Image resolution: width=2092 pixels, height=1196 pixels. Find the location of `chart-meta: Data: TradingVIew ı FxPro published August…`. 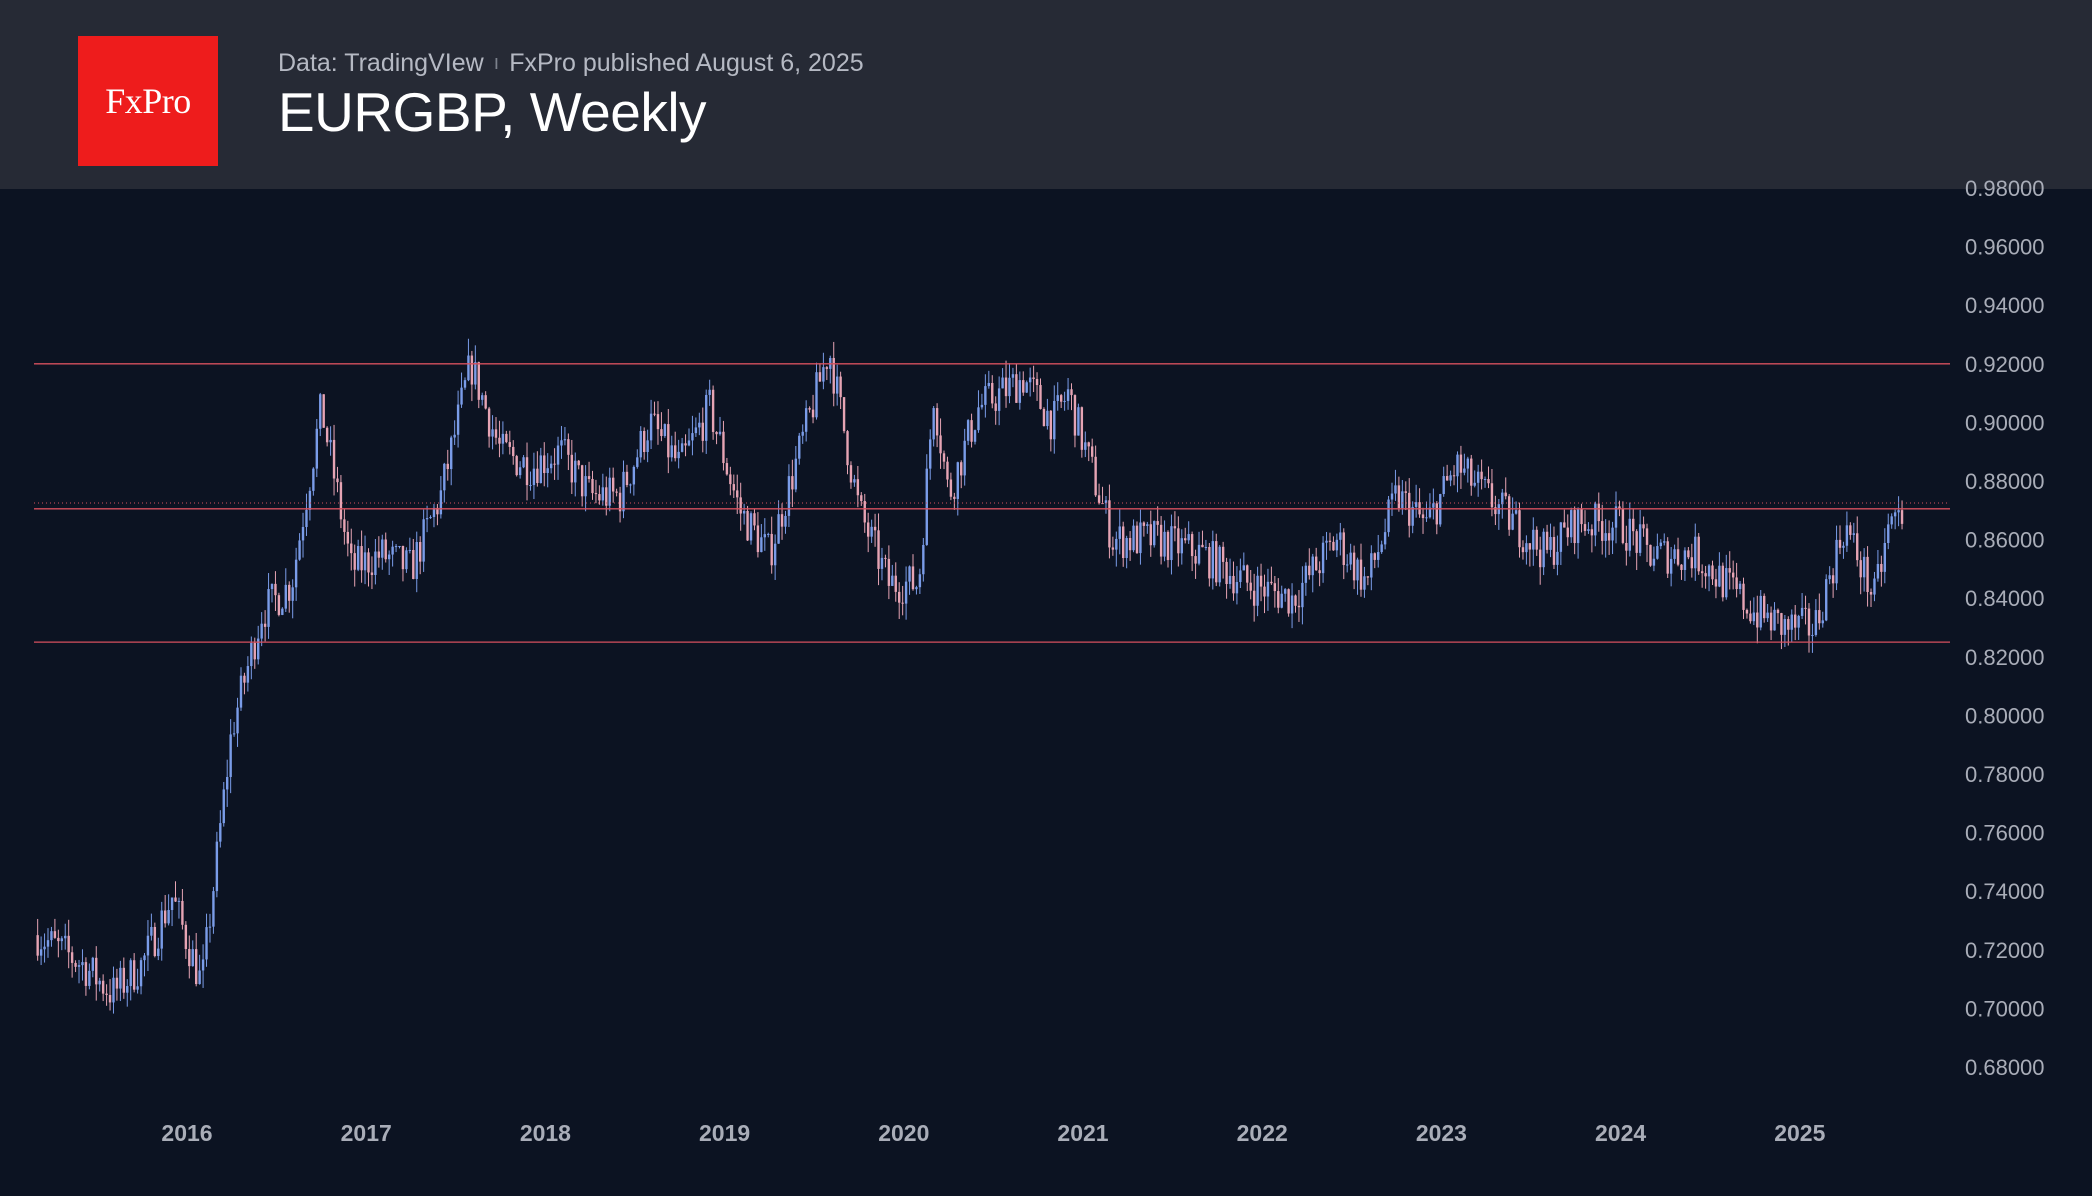

chart-meta: Data: TradingVIew ı FxPro published August… is located at coordinates (571, 63).